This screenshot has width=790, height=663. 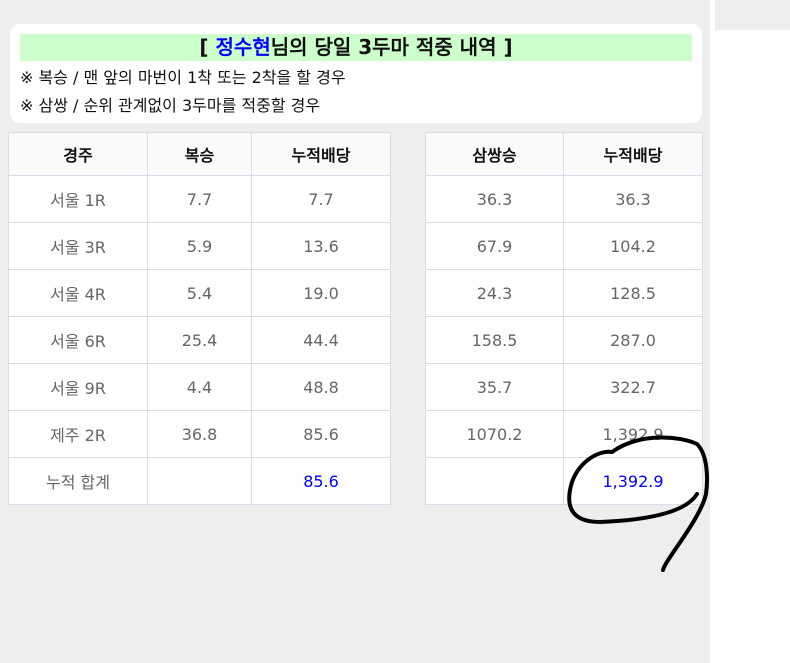 What do you see at coordinates (78, 154) in the screenshot?
I see `left-header: 경주` at bounding box center [78, 154].